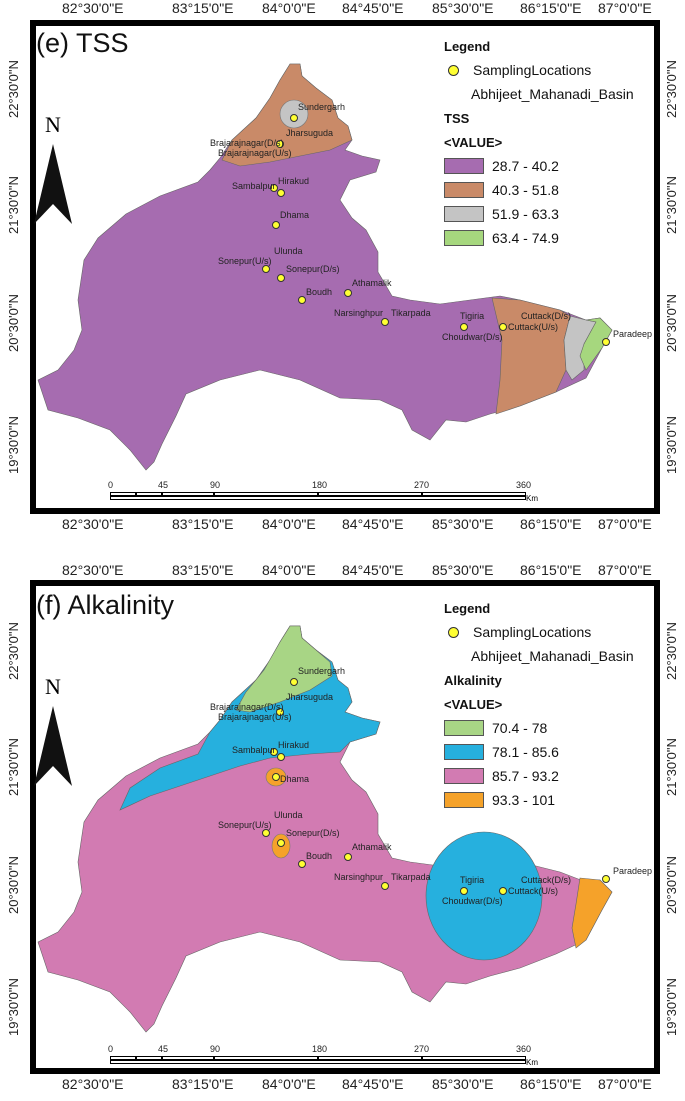 This screenshot has height=1101, width=685. Describe the element at coordinates (372, 847) in the screenshot. I see `site-label: Athamalik` at that location.